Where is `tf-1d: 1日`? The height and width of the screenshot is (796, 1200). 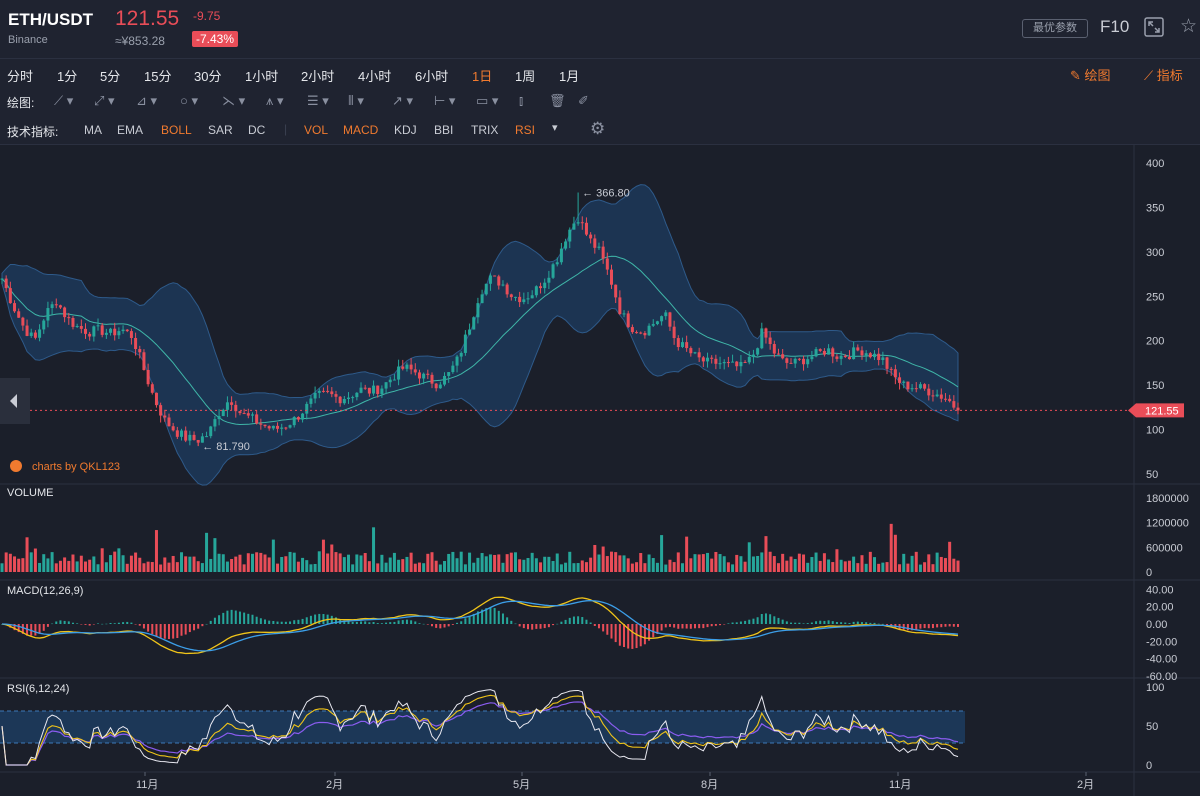
tf-1d: 1日 is located at coordinates (482, 76).